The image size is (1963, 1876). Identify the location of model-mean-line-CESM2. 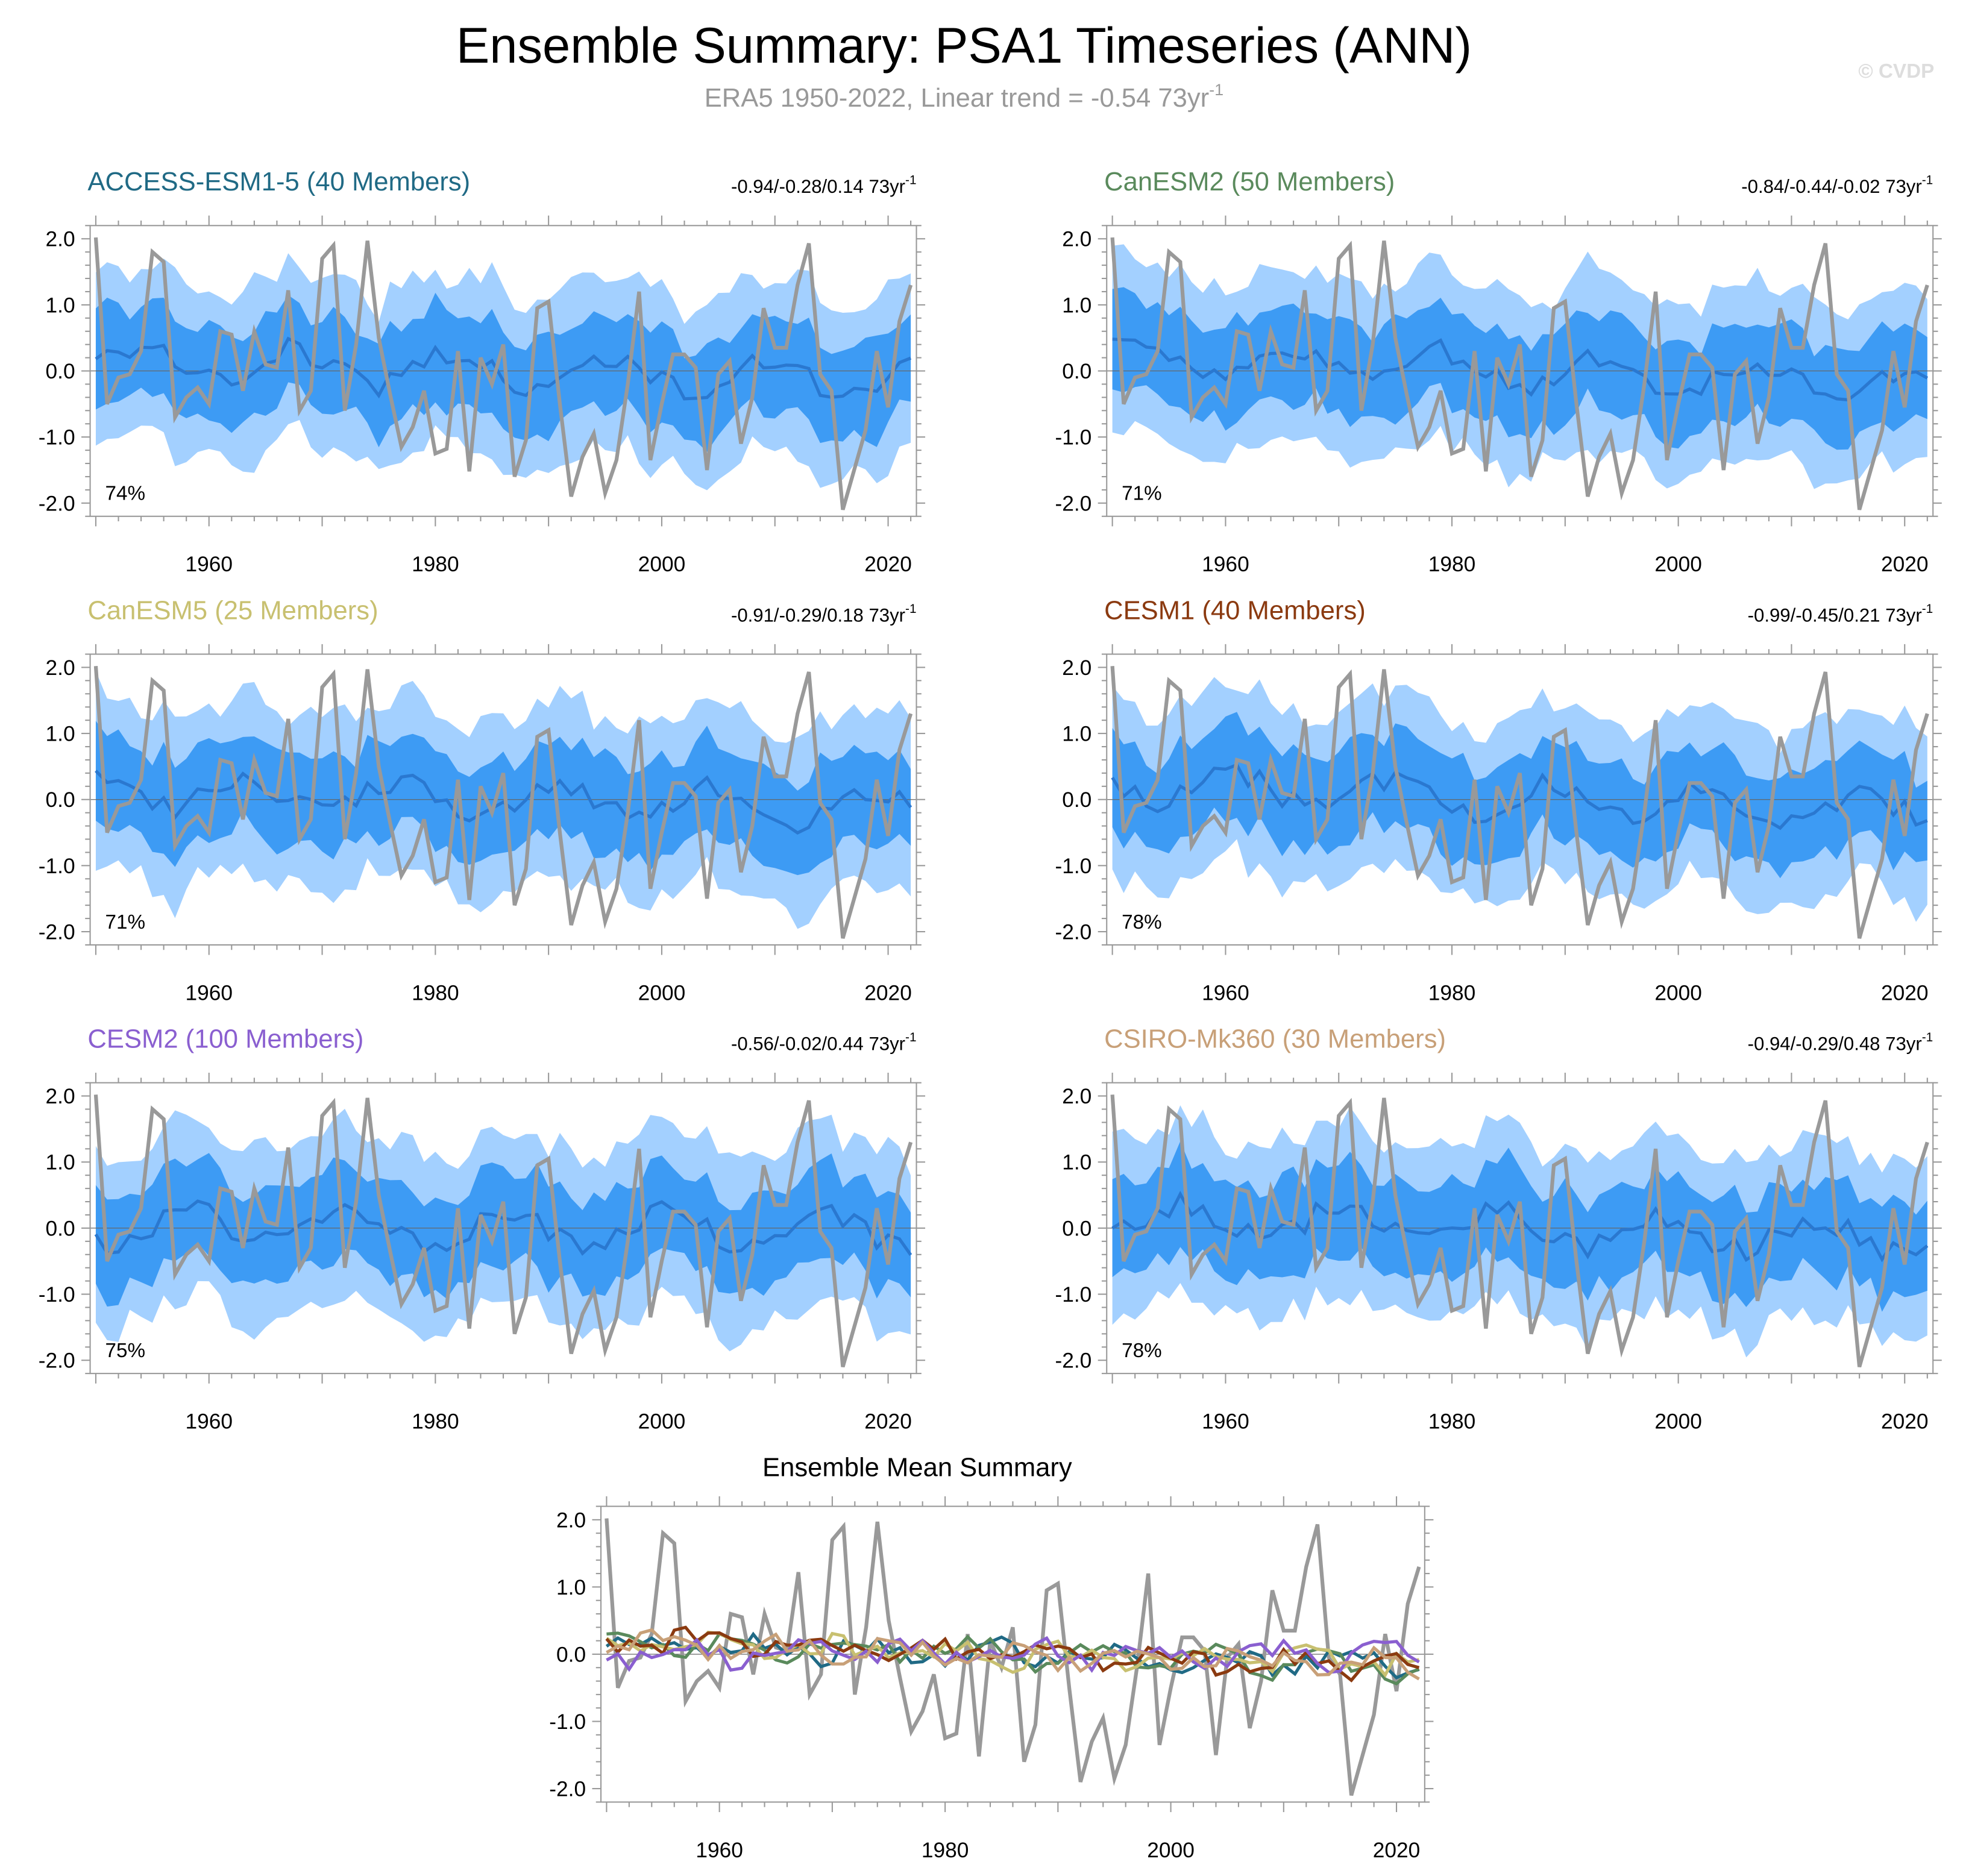
(1013, 1655).